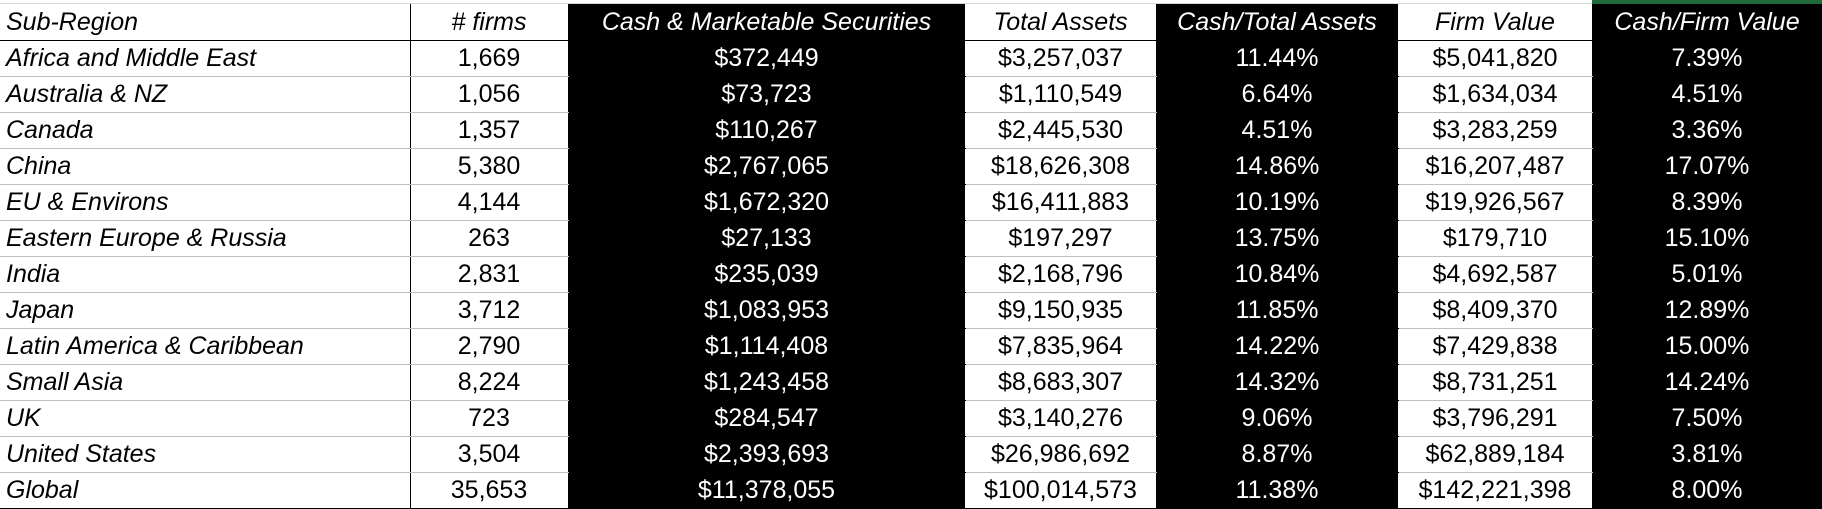 Image resolution: width=1822 pixels, height=509 pixels. What do you see at coordinates (1277, 310) in the screenshot?
I see `cell-cash-total-assets: 11.85%` at bounding box center [1277, 310].